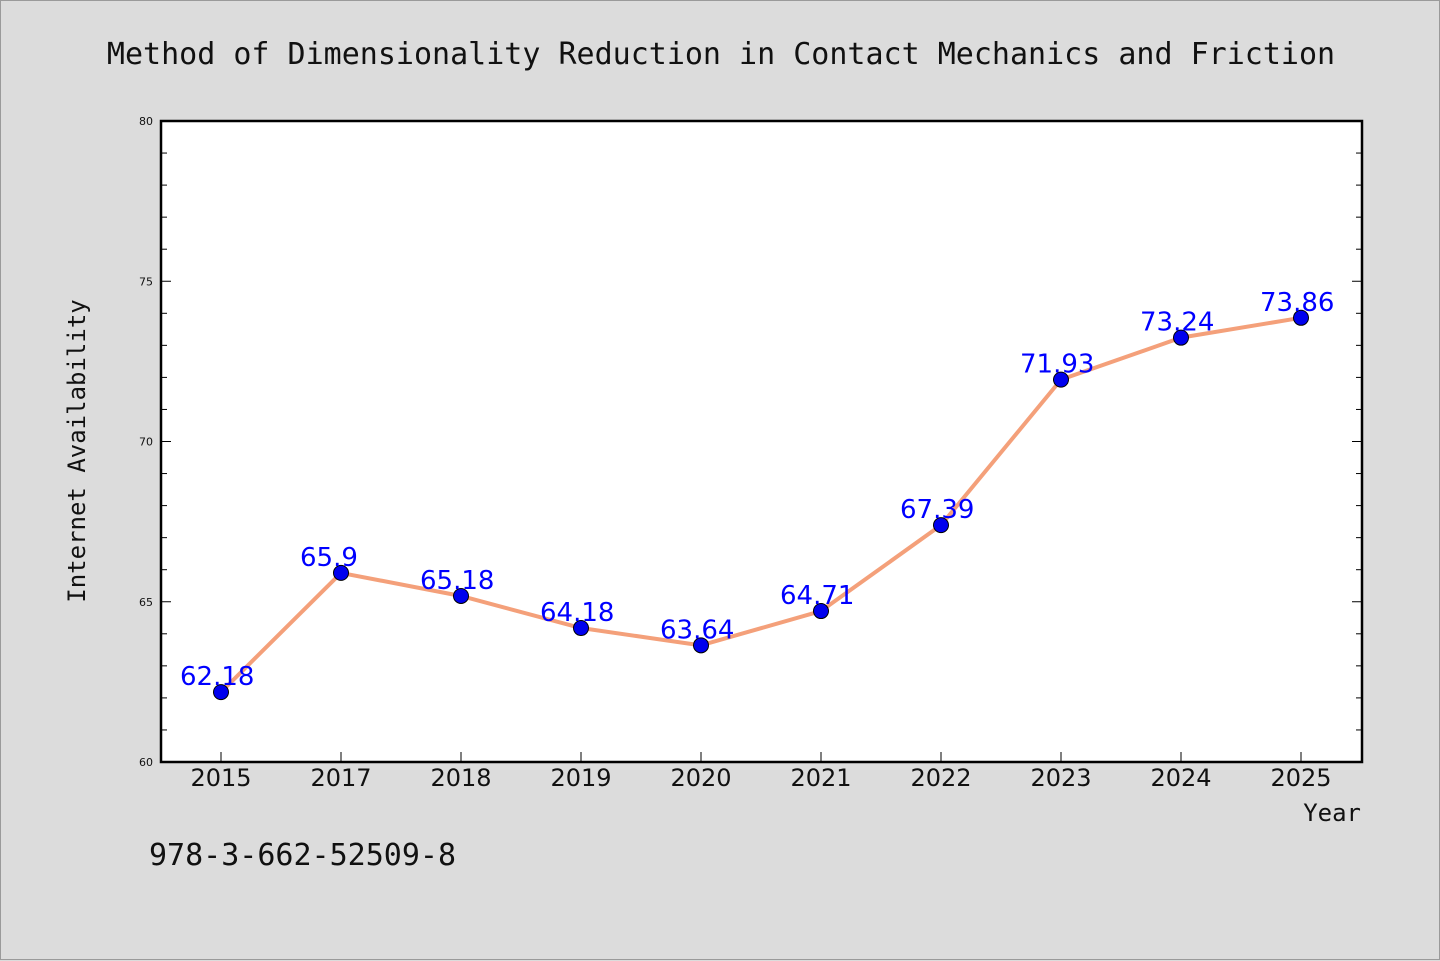  What do you see at coordinates (1297, 303) in the screenshot?
I see `data-label: 73.86` at bounding box center [1297, 303].